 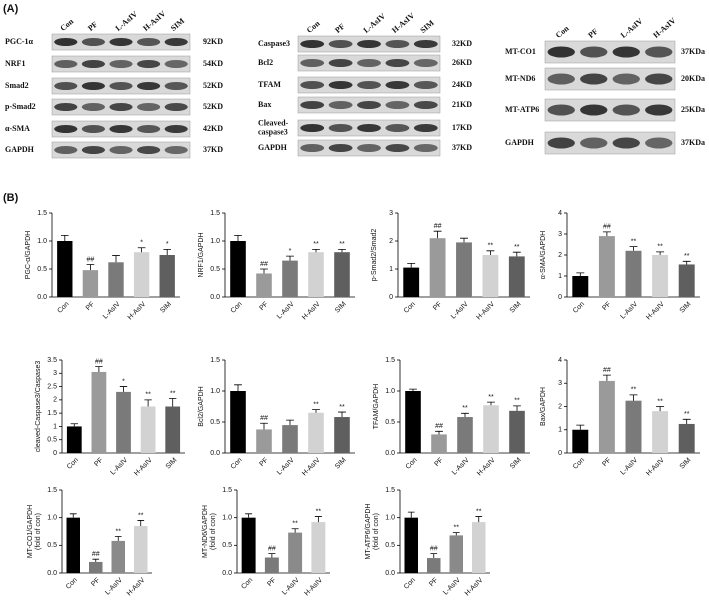 What do you see at coordinates (375, 23) in the screenshot?
I see `lane-label: L-AsIV` at bounding box center [375, 23].